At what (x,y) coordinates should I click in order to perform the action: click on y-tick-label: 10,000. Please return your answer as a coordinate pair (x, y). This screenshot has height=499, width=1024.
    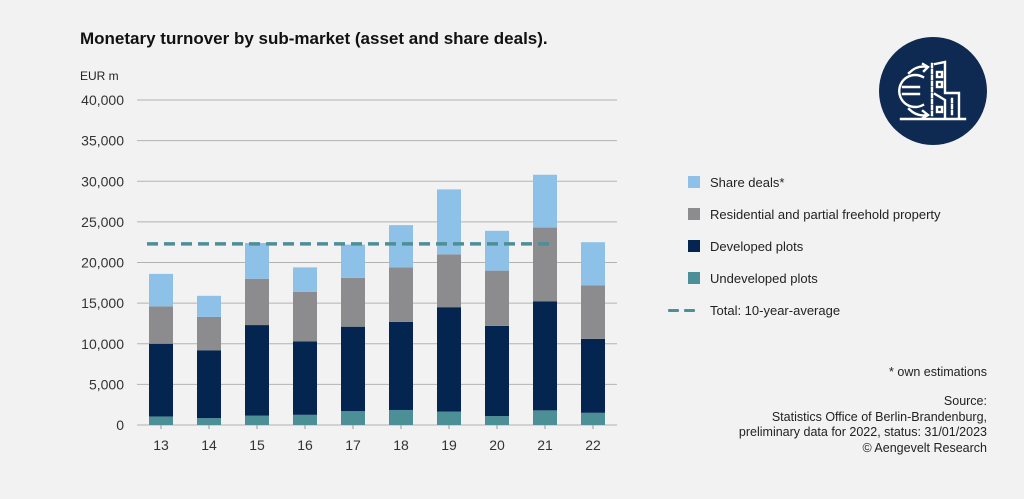
    Looking at the image, I should click on (102, 344).